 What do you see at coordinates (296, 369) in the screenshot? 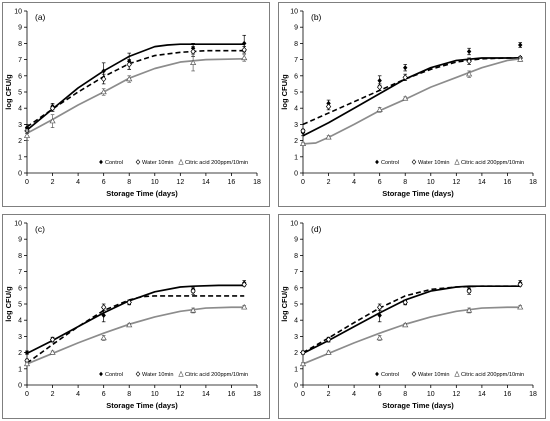
I see `y-tick-label: 1` at bounding box center [296, 369].